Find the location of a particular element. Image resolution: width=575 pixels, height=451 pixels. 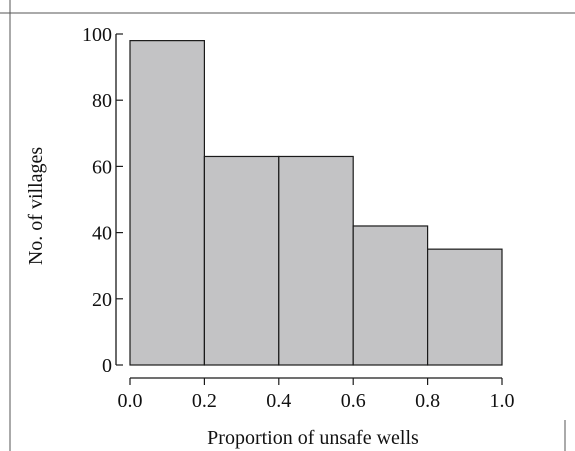

x-tick-label-4: 0.8 is located at coordinates (427, 401).